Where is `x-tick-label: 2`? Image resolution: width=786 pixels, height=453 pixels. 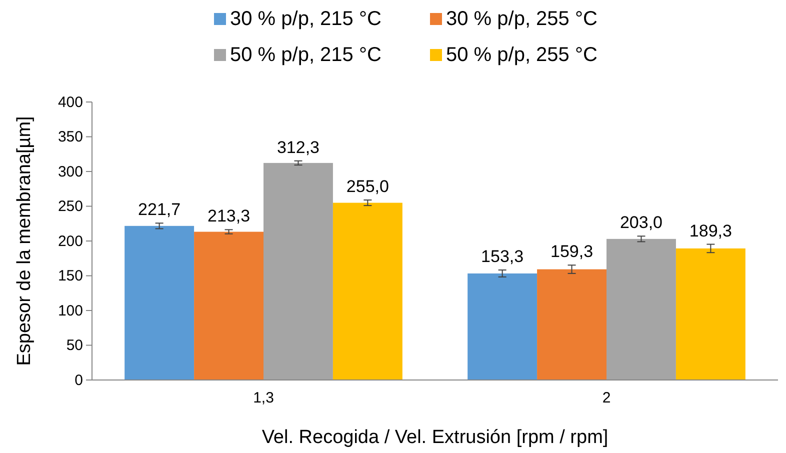
x-tick-label: 2 is located at coordinates (606, 398).